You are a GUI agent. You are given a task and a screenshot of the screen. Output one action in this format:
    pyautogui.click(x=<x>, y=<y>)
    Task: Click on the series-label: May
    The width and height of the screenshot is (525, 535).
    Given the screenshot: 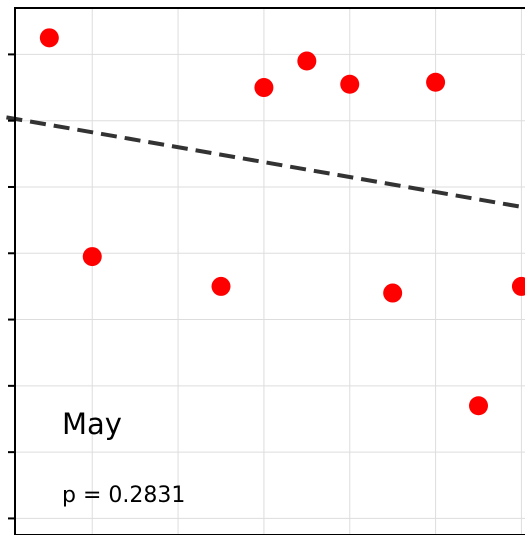 What is the action you would take?
    pyautogui.click(x=92, y=424)
    